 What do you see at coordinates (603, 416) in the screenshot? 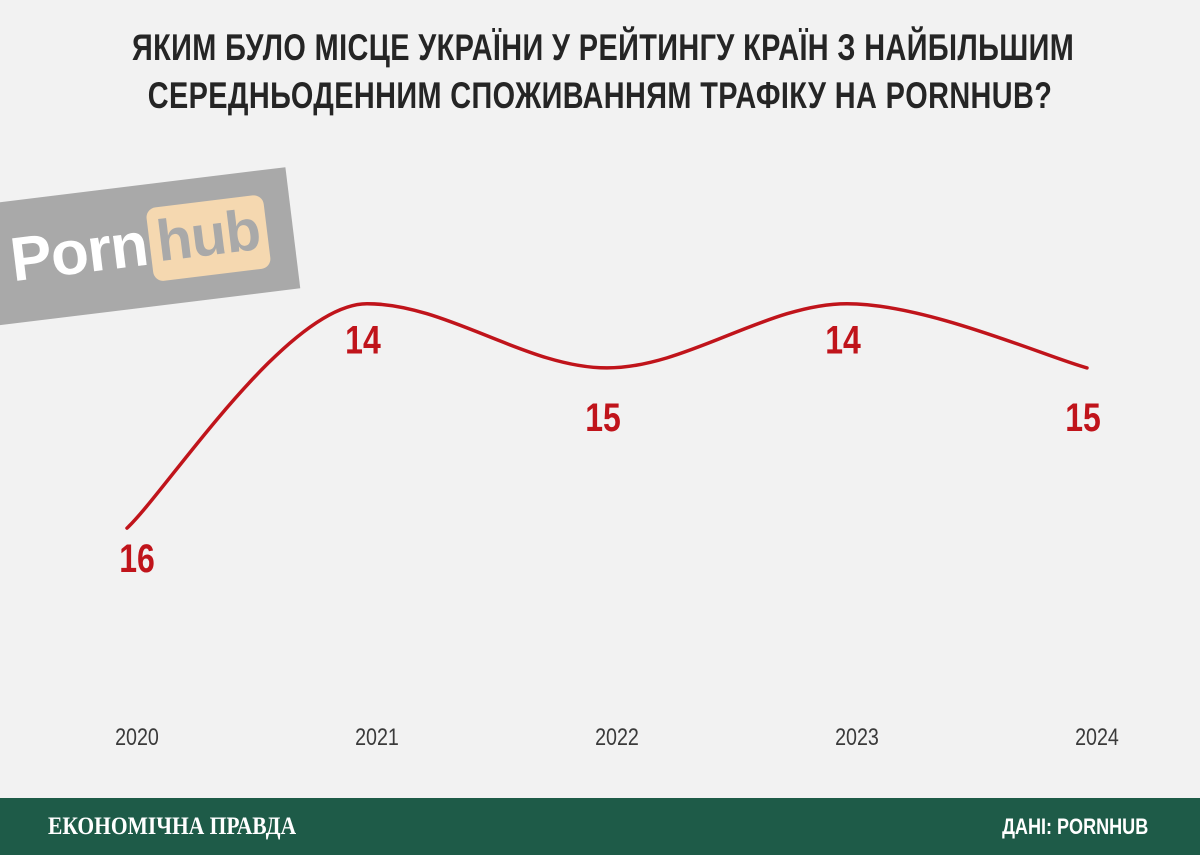
I see `data-label-2022: 15` at bounding box center [603, 416].